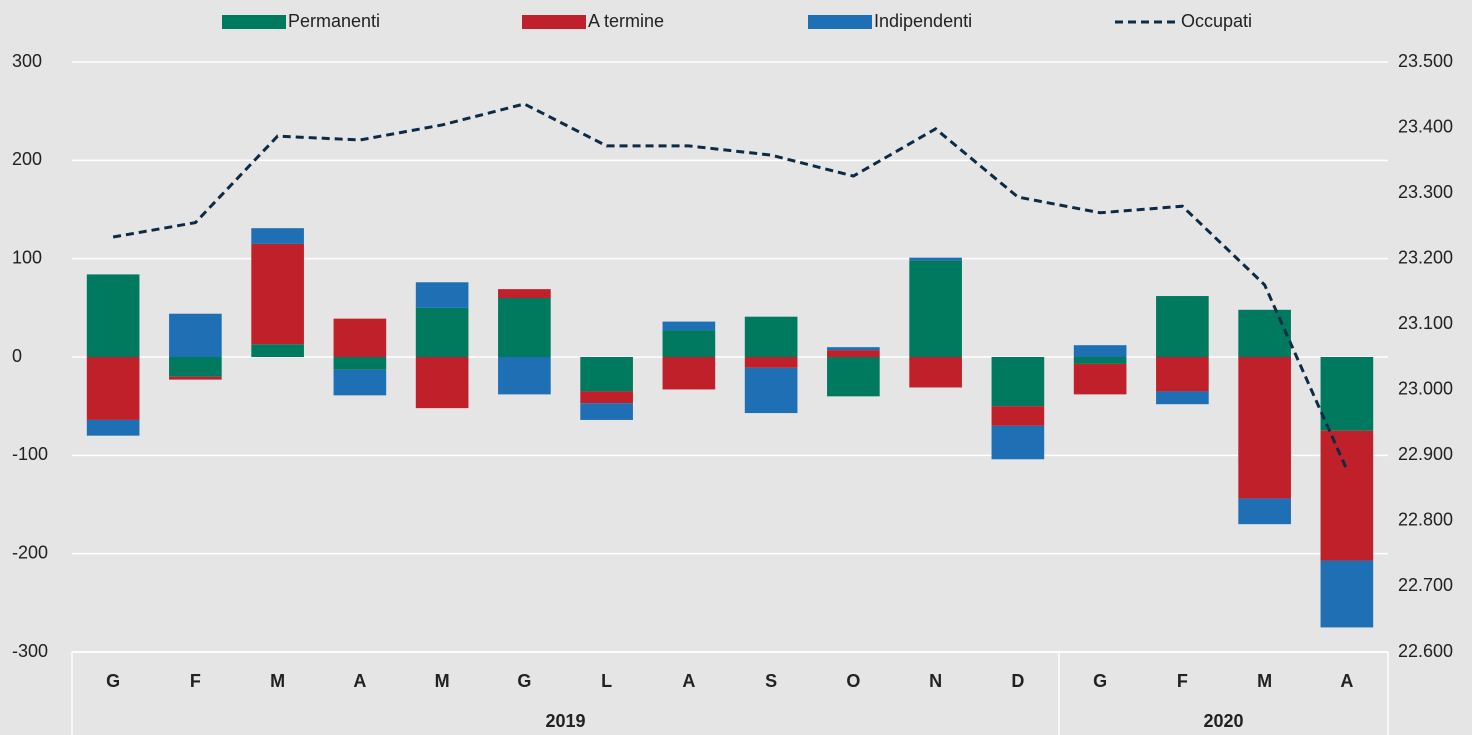 The image size is (1472, 735). What do you see at coordinates (1425, 389) in the screenshot?
I see `y2-tick-label: 23.000` at bounding box center [1425, 389].